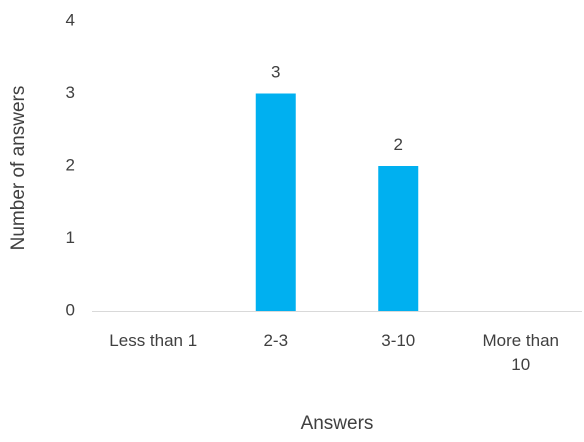 The width and height of the screenshot is (584, 442). I want to click on x-tick-label-line: 2-3, so click(275, 340).